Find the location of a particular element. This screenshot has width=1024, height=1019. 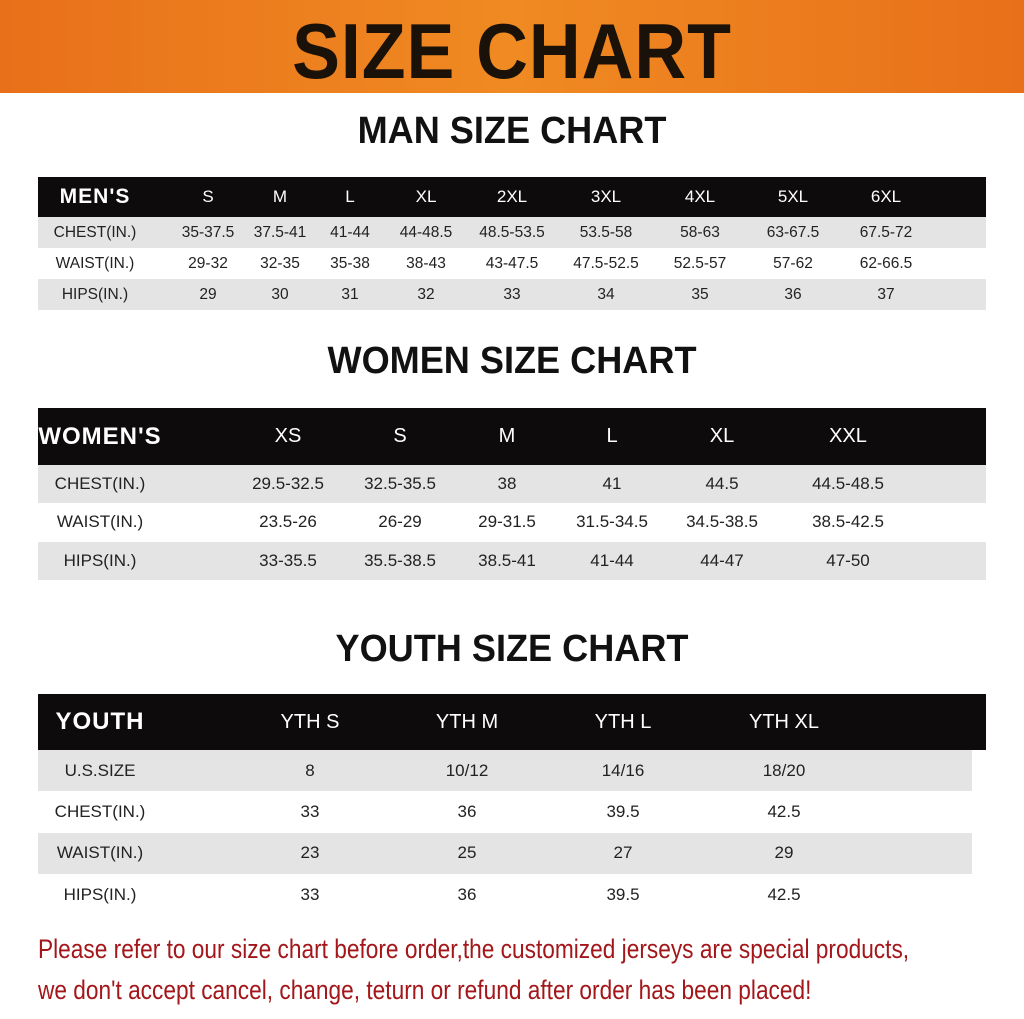

table-cell: 35.5-38.5 is located at coordinates (400, 560).